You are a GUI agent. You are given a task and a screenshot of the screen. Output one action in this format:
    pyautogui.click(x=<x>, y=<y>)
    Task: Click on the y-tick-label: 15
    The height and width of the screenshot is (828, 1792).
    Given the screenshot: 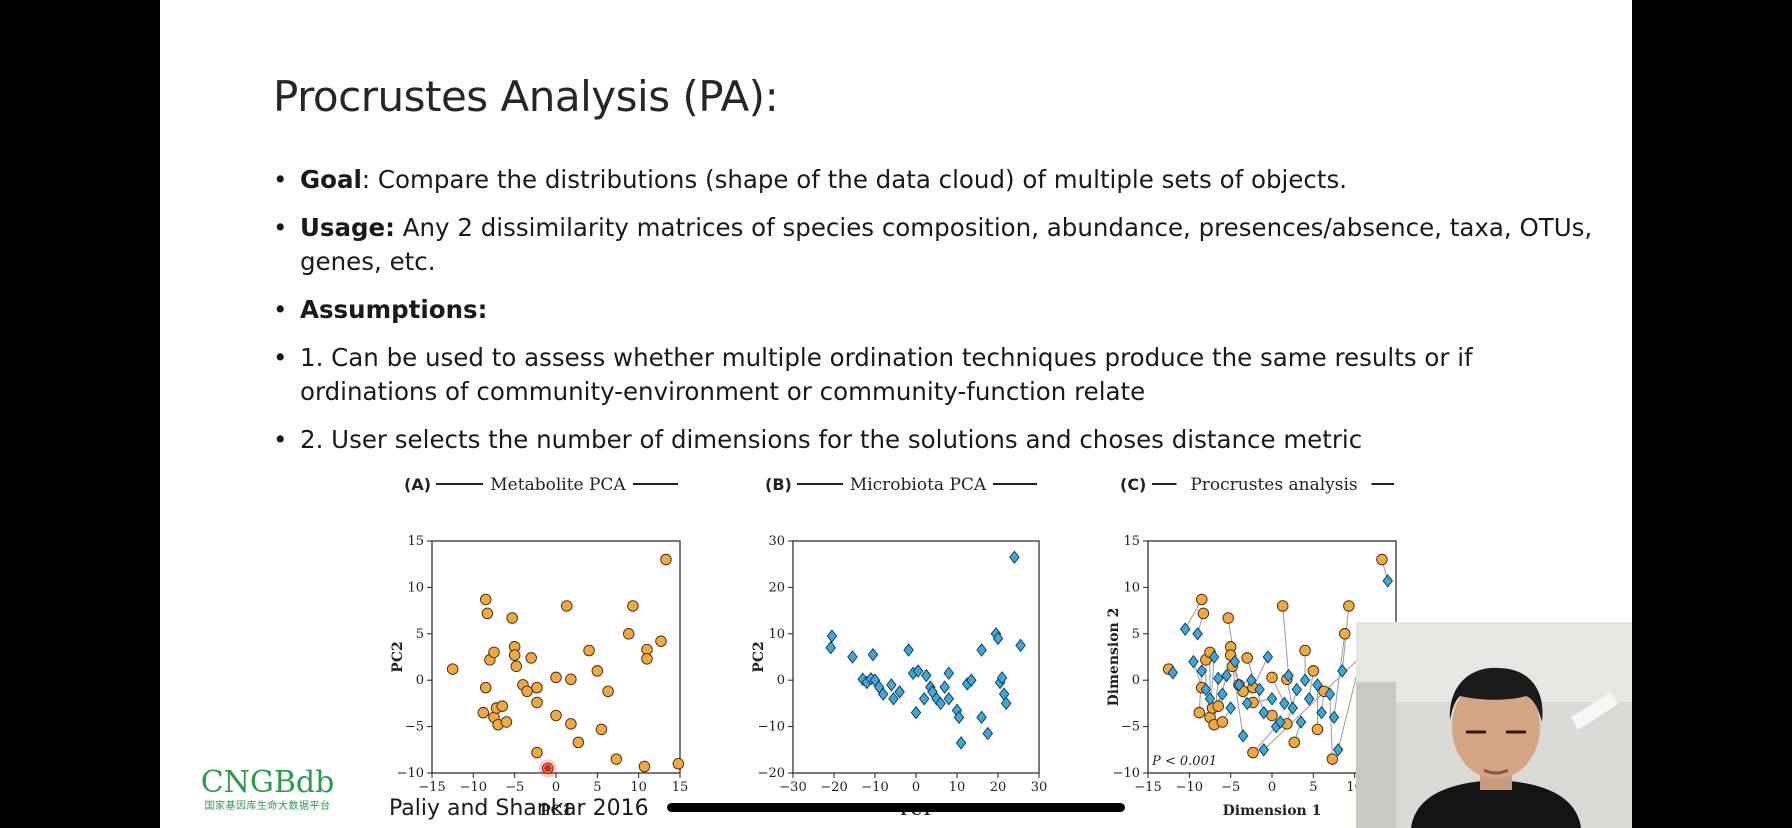 What is the action you would take?
    pyautogui.click(x=415, y=541)
    